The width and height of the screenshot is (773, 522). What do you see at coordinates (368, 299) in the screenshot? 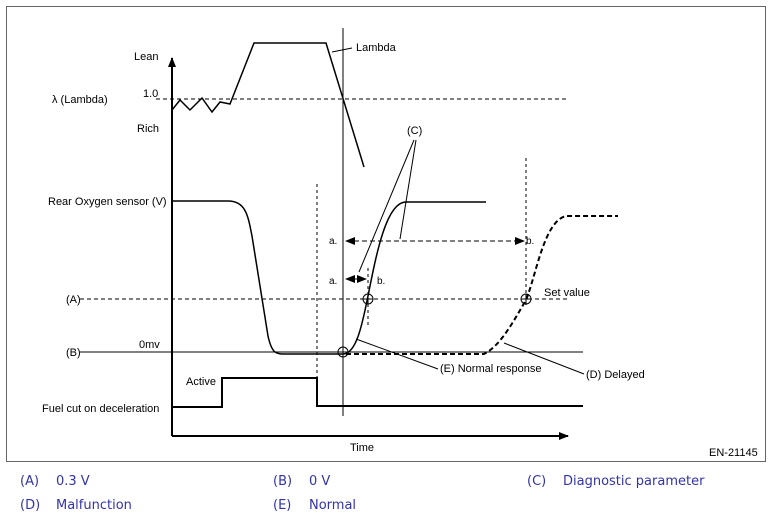
I see `normal-set-point` at bounding box center [368, 299].